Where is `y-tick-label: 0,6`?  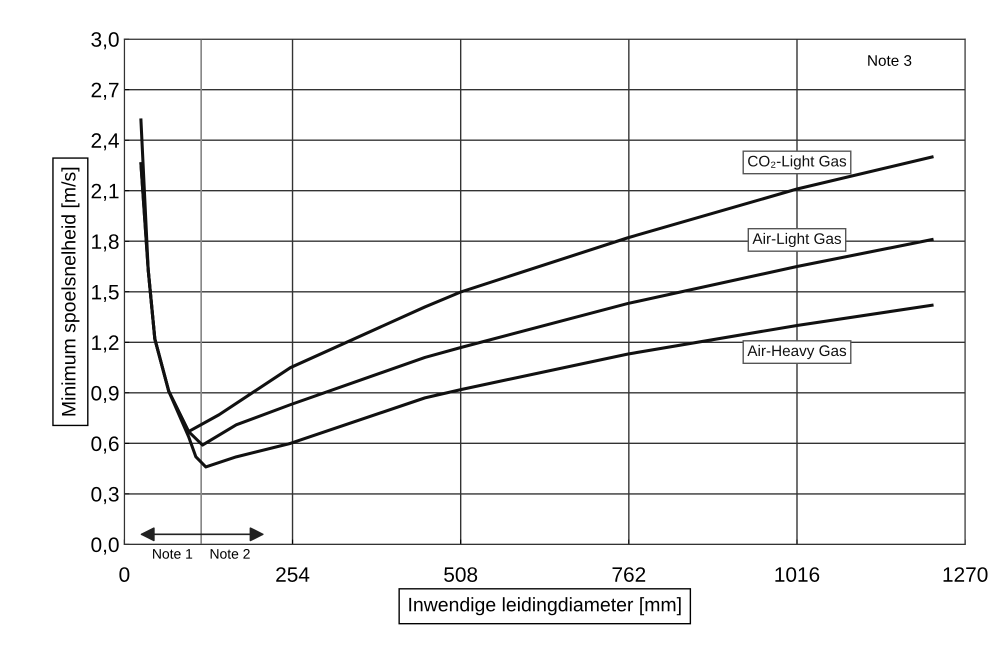 y-tick-label: 0,6 is located at coordinates (105, 445).